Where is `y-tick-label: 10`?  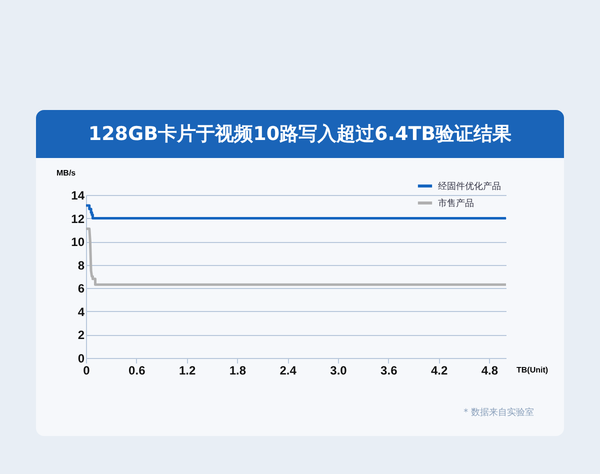 y-tick-label: 10 is located at coordinates (78, 242).